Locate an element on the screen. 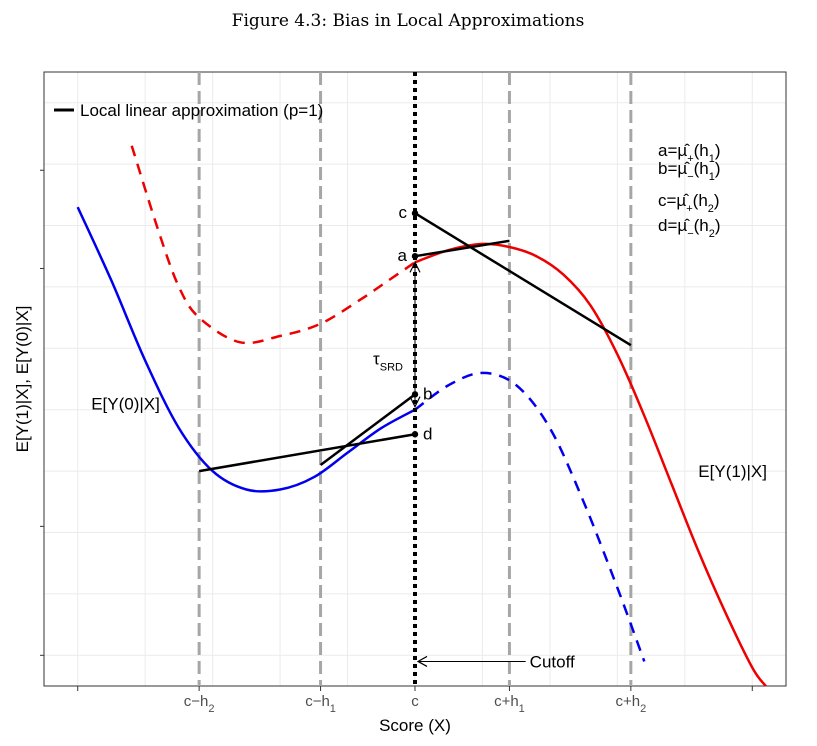 The image size is (817, 746). cutoff-label: Cutoff is located at coordinates (552, 661).